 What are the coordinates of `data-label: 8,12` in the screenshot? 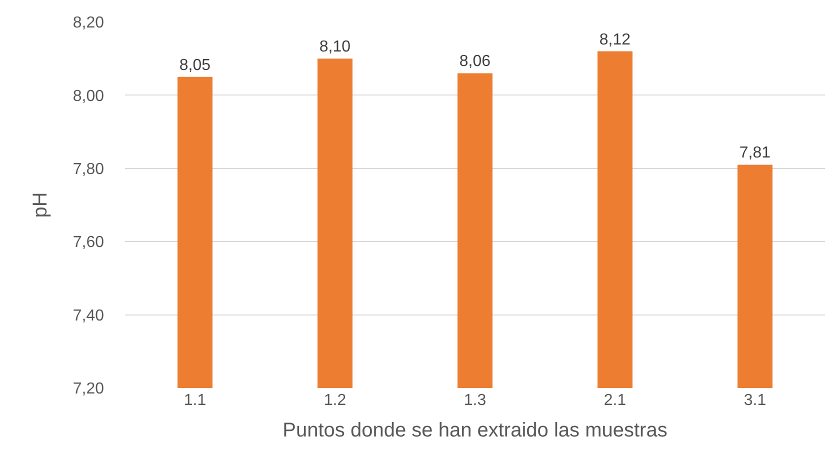 It's located at (615, 39).